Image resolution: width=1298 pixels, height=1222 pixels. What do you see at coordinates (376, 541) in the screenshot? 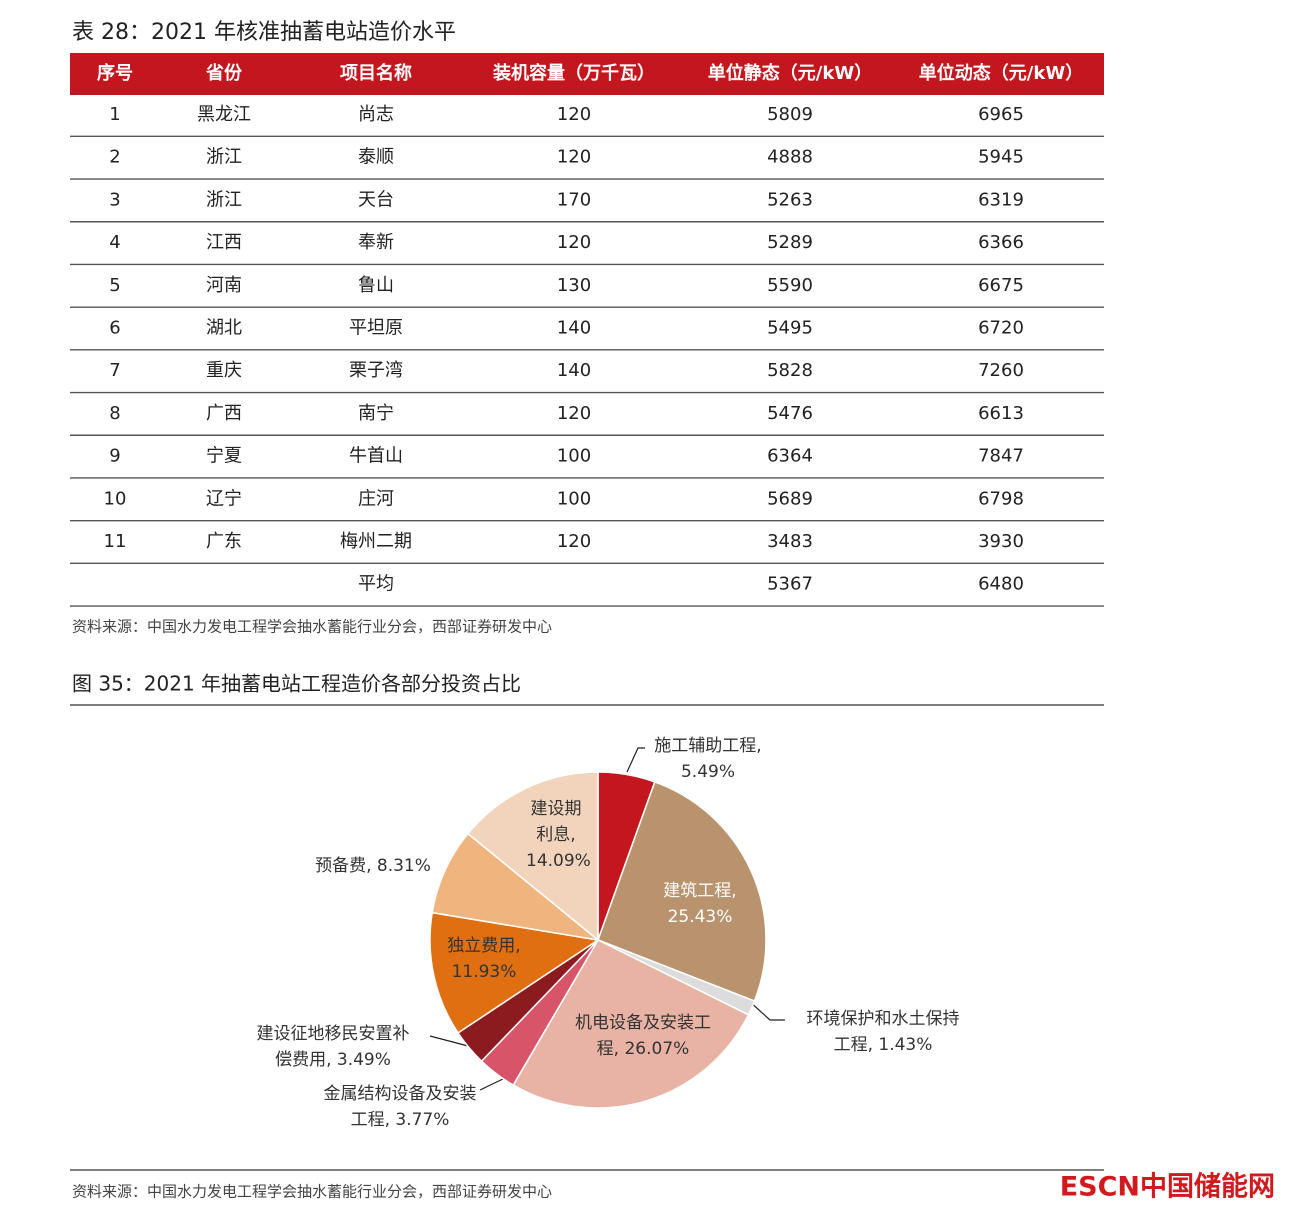
I see `cell: 梅州二期` at bounding box center [376, 541].